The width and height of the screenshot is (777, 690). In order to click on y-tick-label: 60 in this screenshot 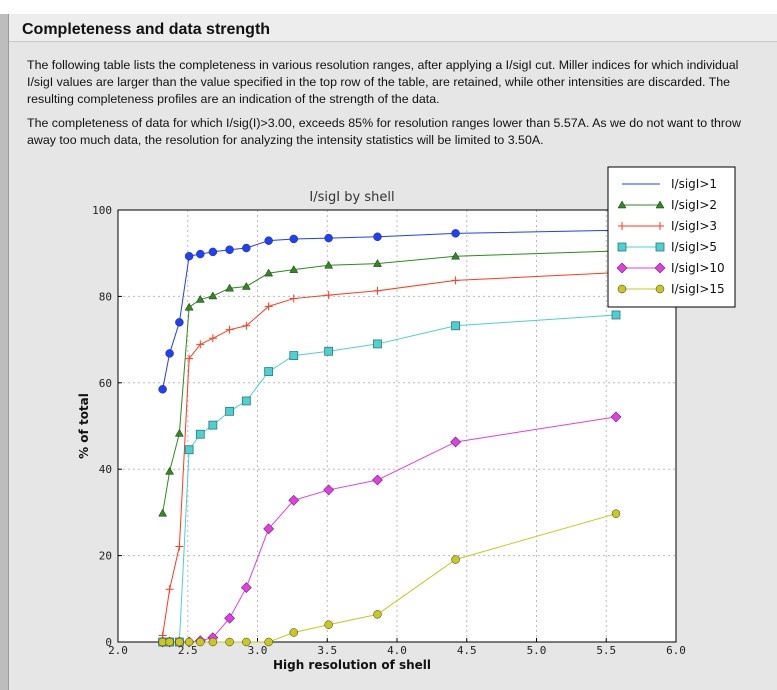, I will do `click(105, 383)`.